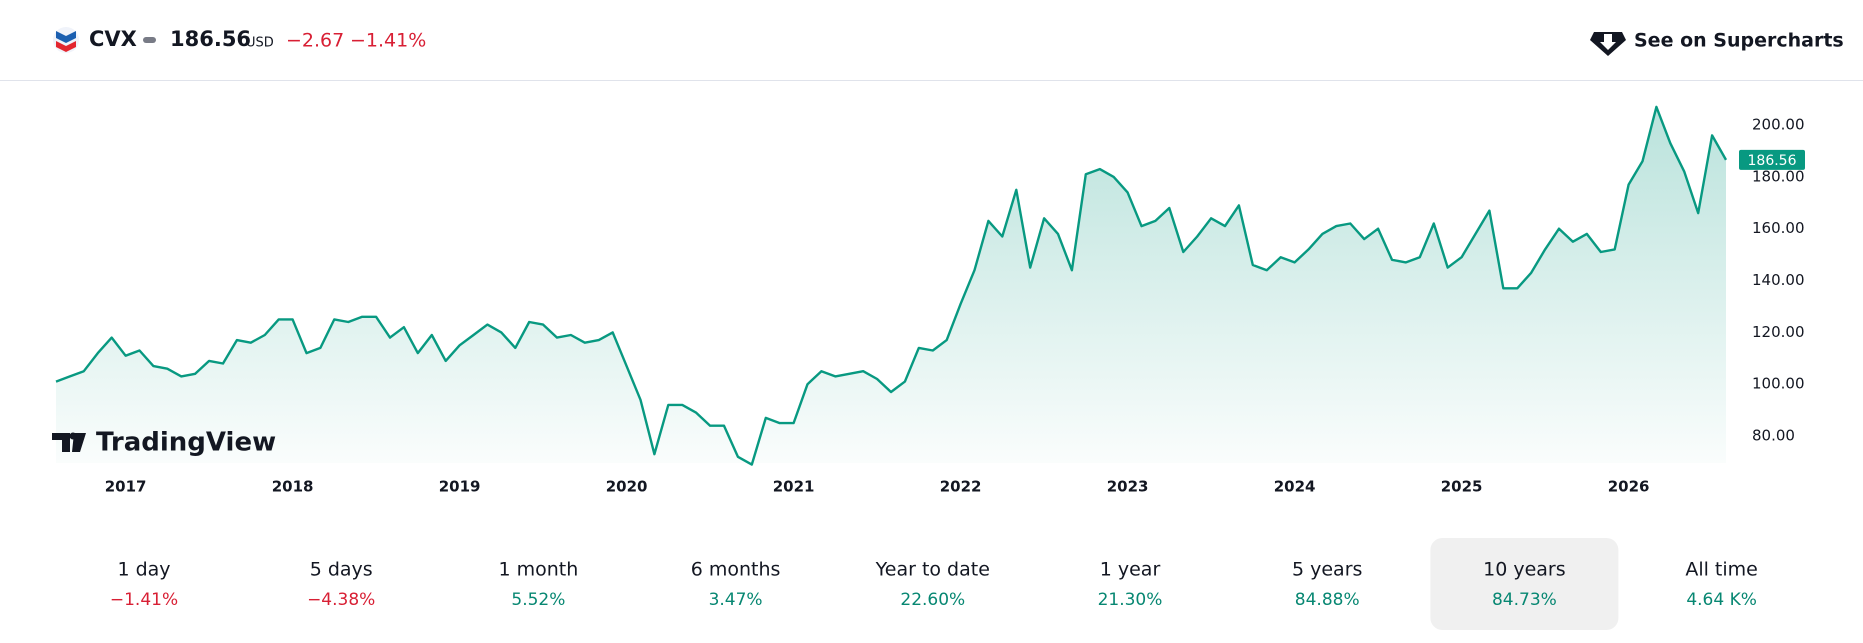  Describe the element at coordinates (126, 487) in the screenshot. I see `x-tick-label: 2017` at that location.